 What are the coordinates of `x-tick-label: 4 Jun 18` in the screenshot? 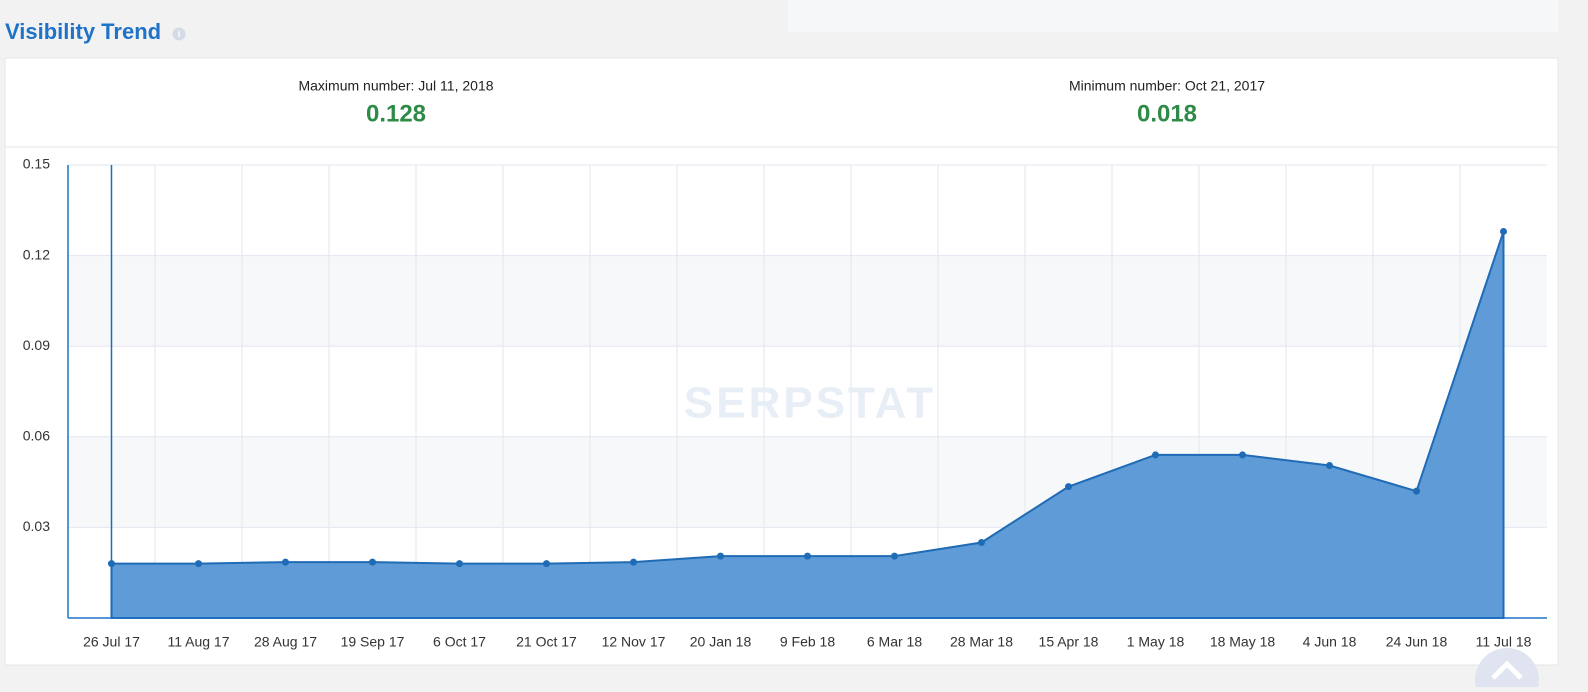 It's located at (1330, 642).